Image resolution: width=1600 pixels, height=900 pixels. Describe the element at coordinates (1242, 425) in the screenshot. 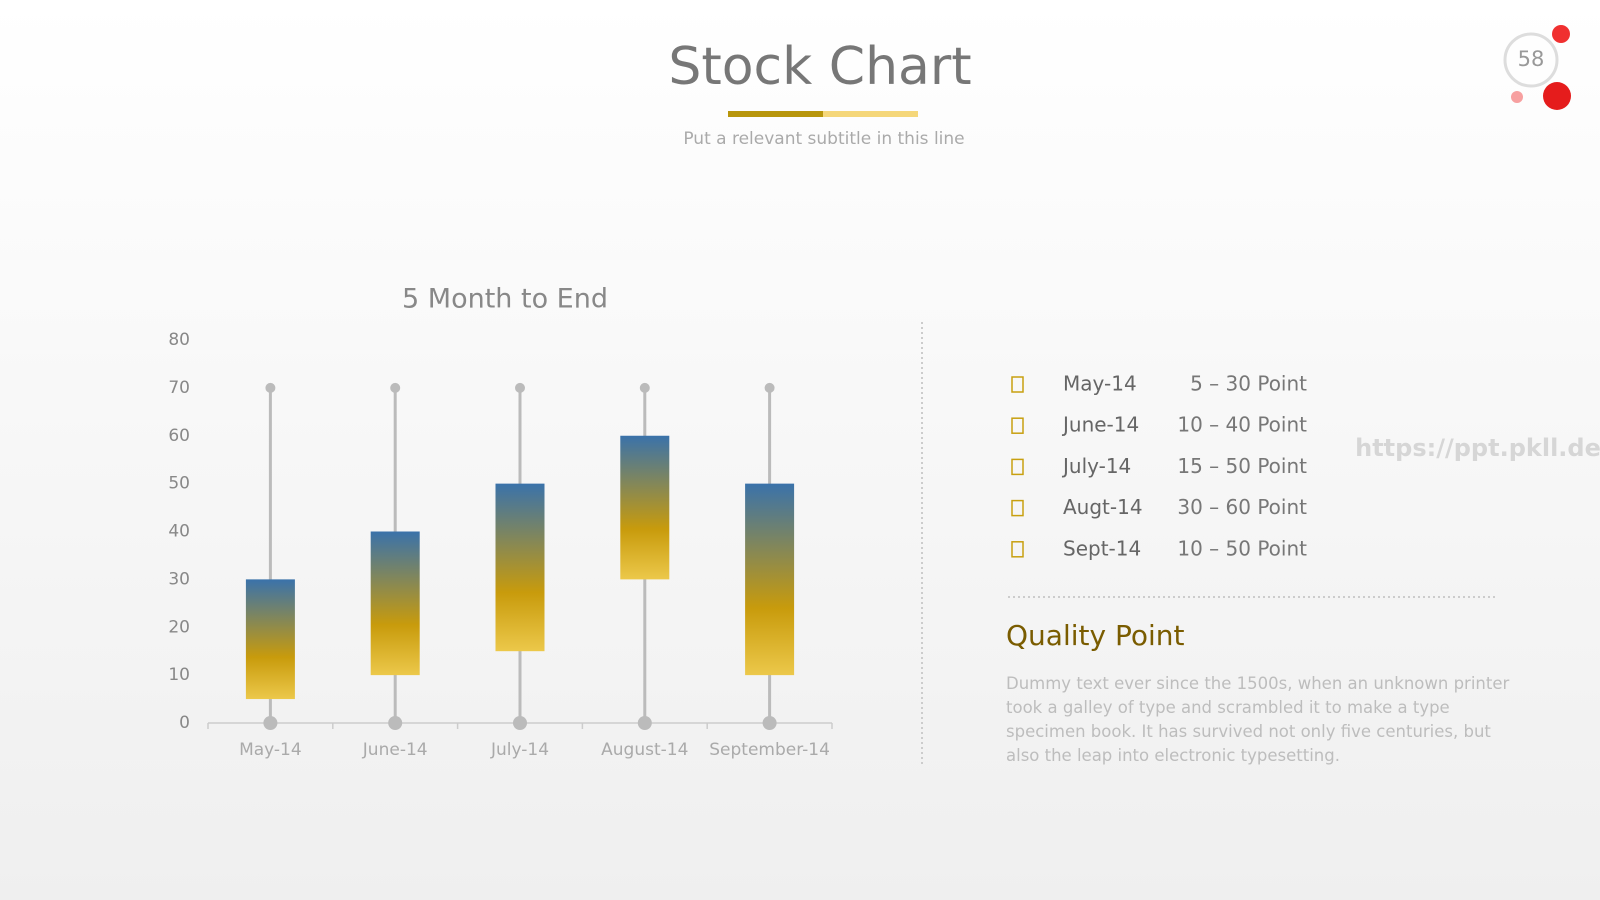

I see `list-range: 10 – 40 Point` at that location.